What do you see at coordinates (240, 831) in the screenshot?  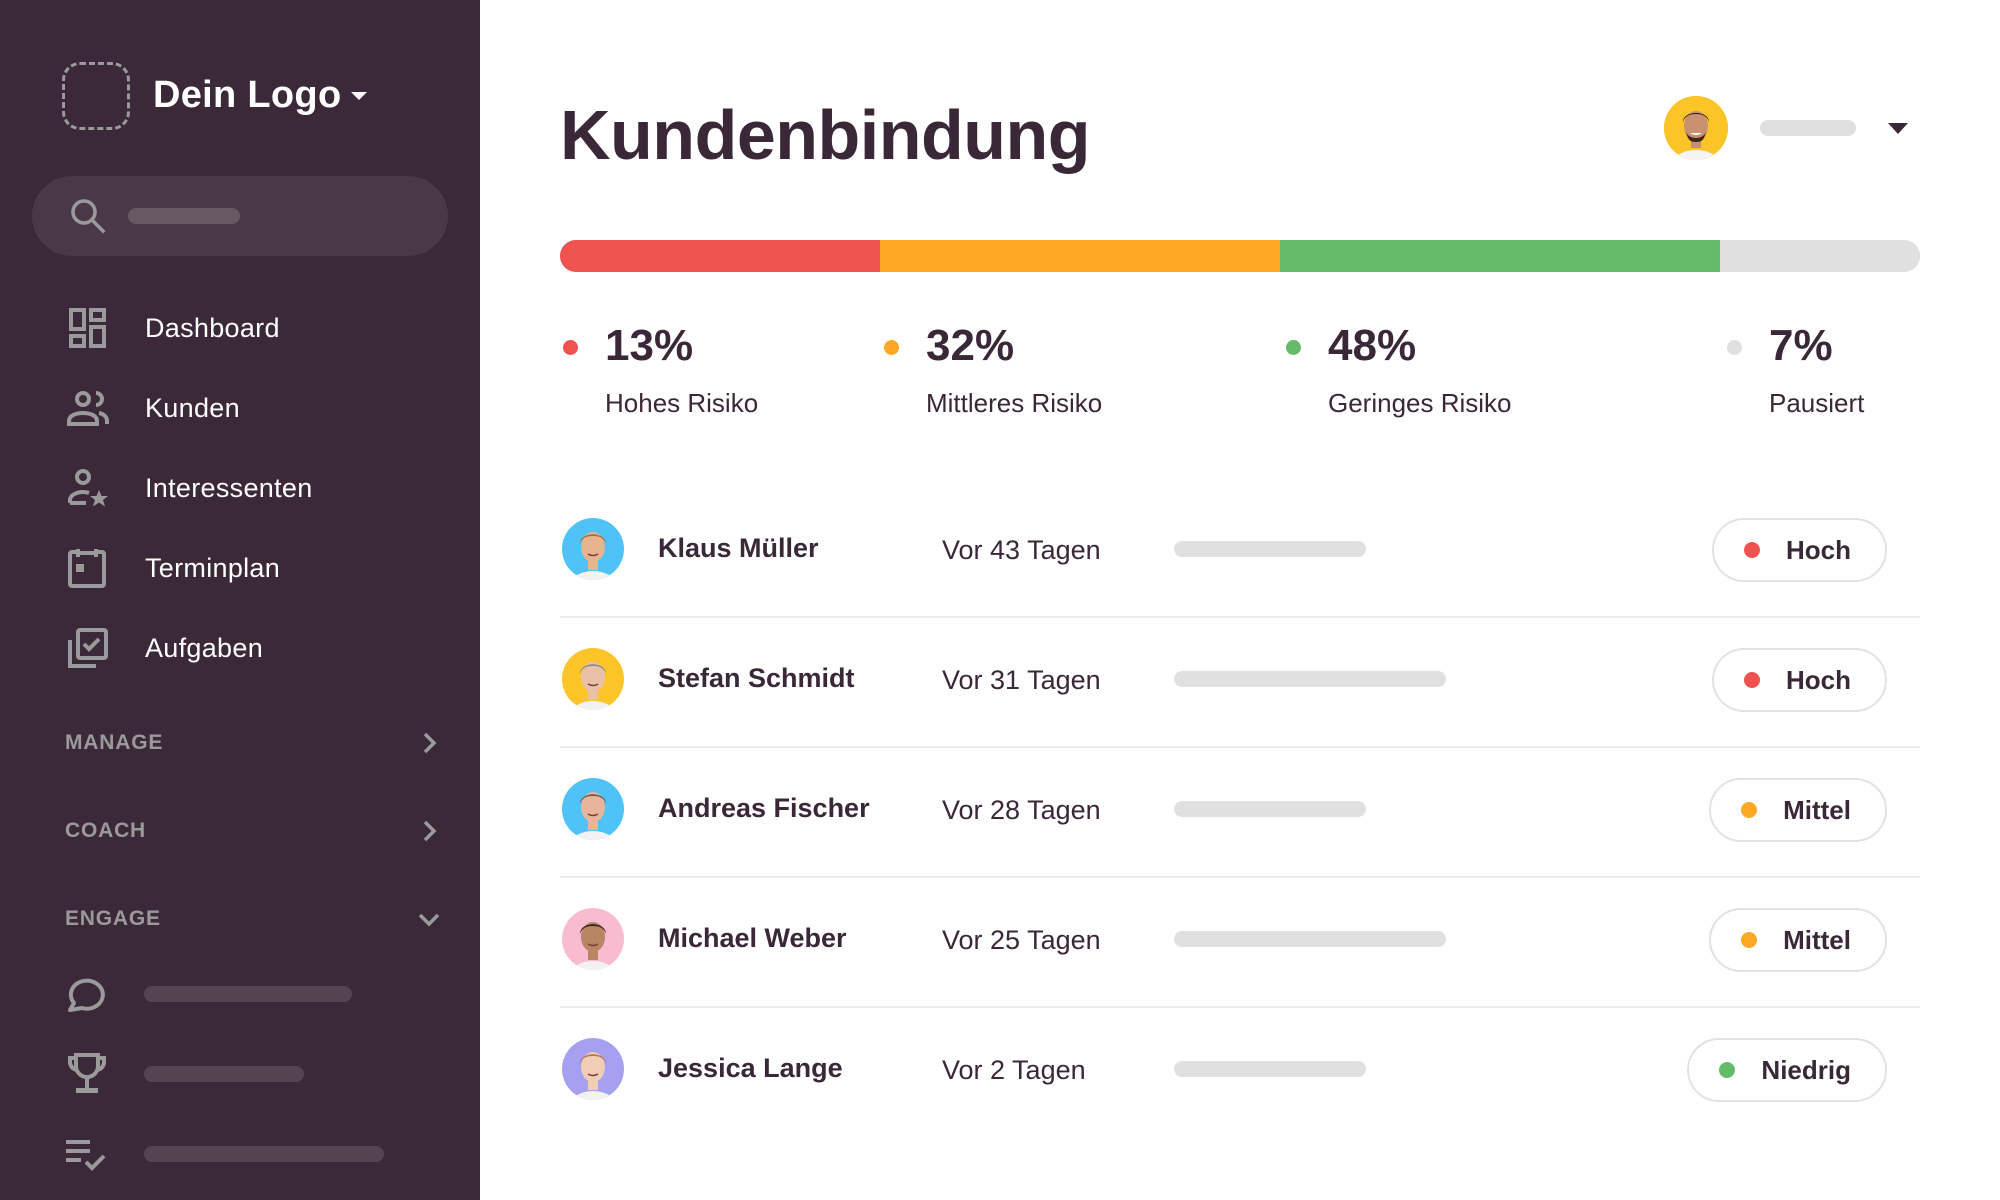 I see `sidebar-section-coach: COACH` at bounding box center [240, 831].